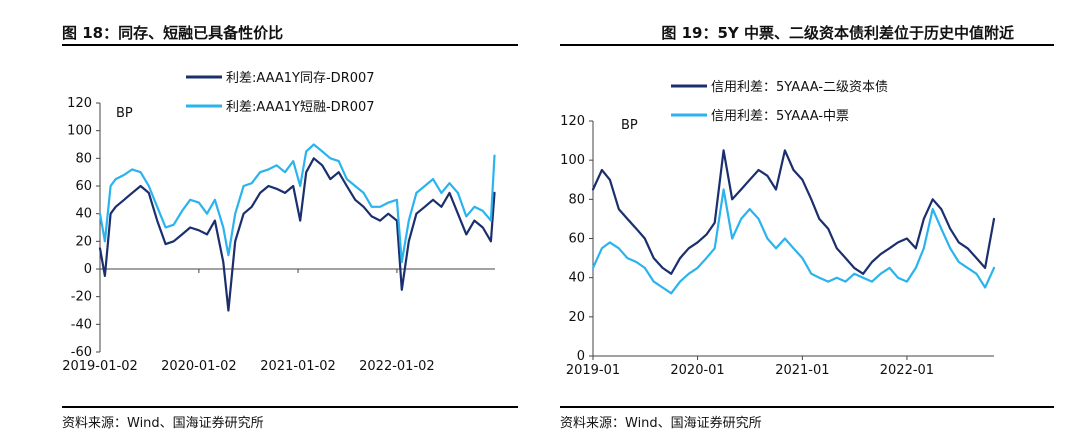 The height and width of the screenshot is (442, 1080). Describe the element at coordinates (397, 366) in the screenshot. I see `x-tick-label: 2022-01-02` at that location.